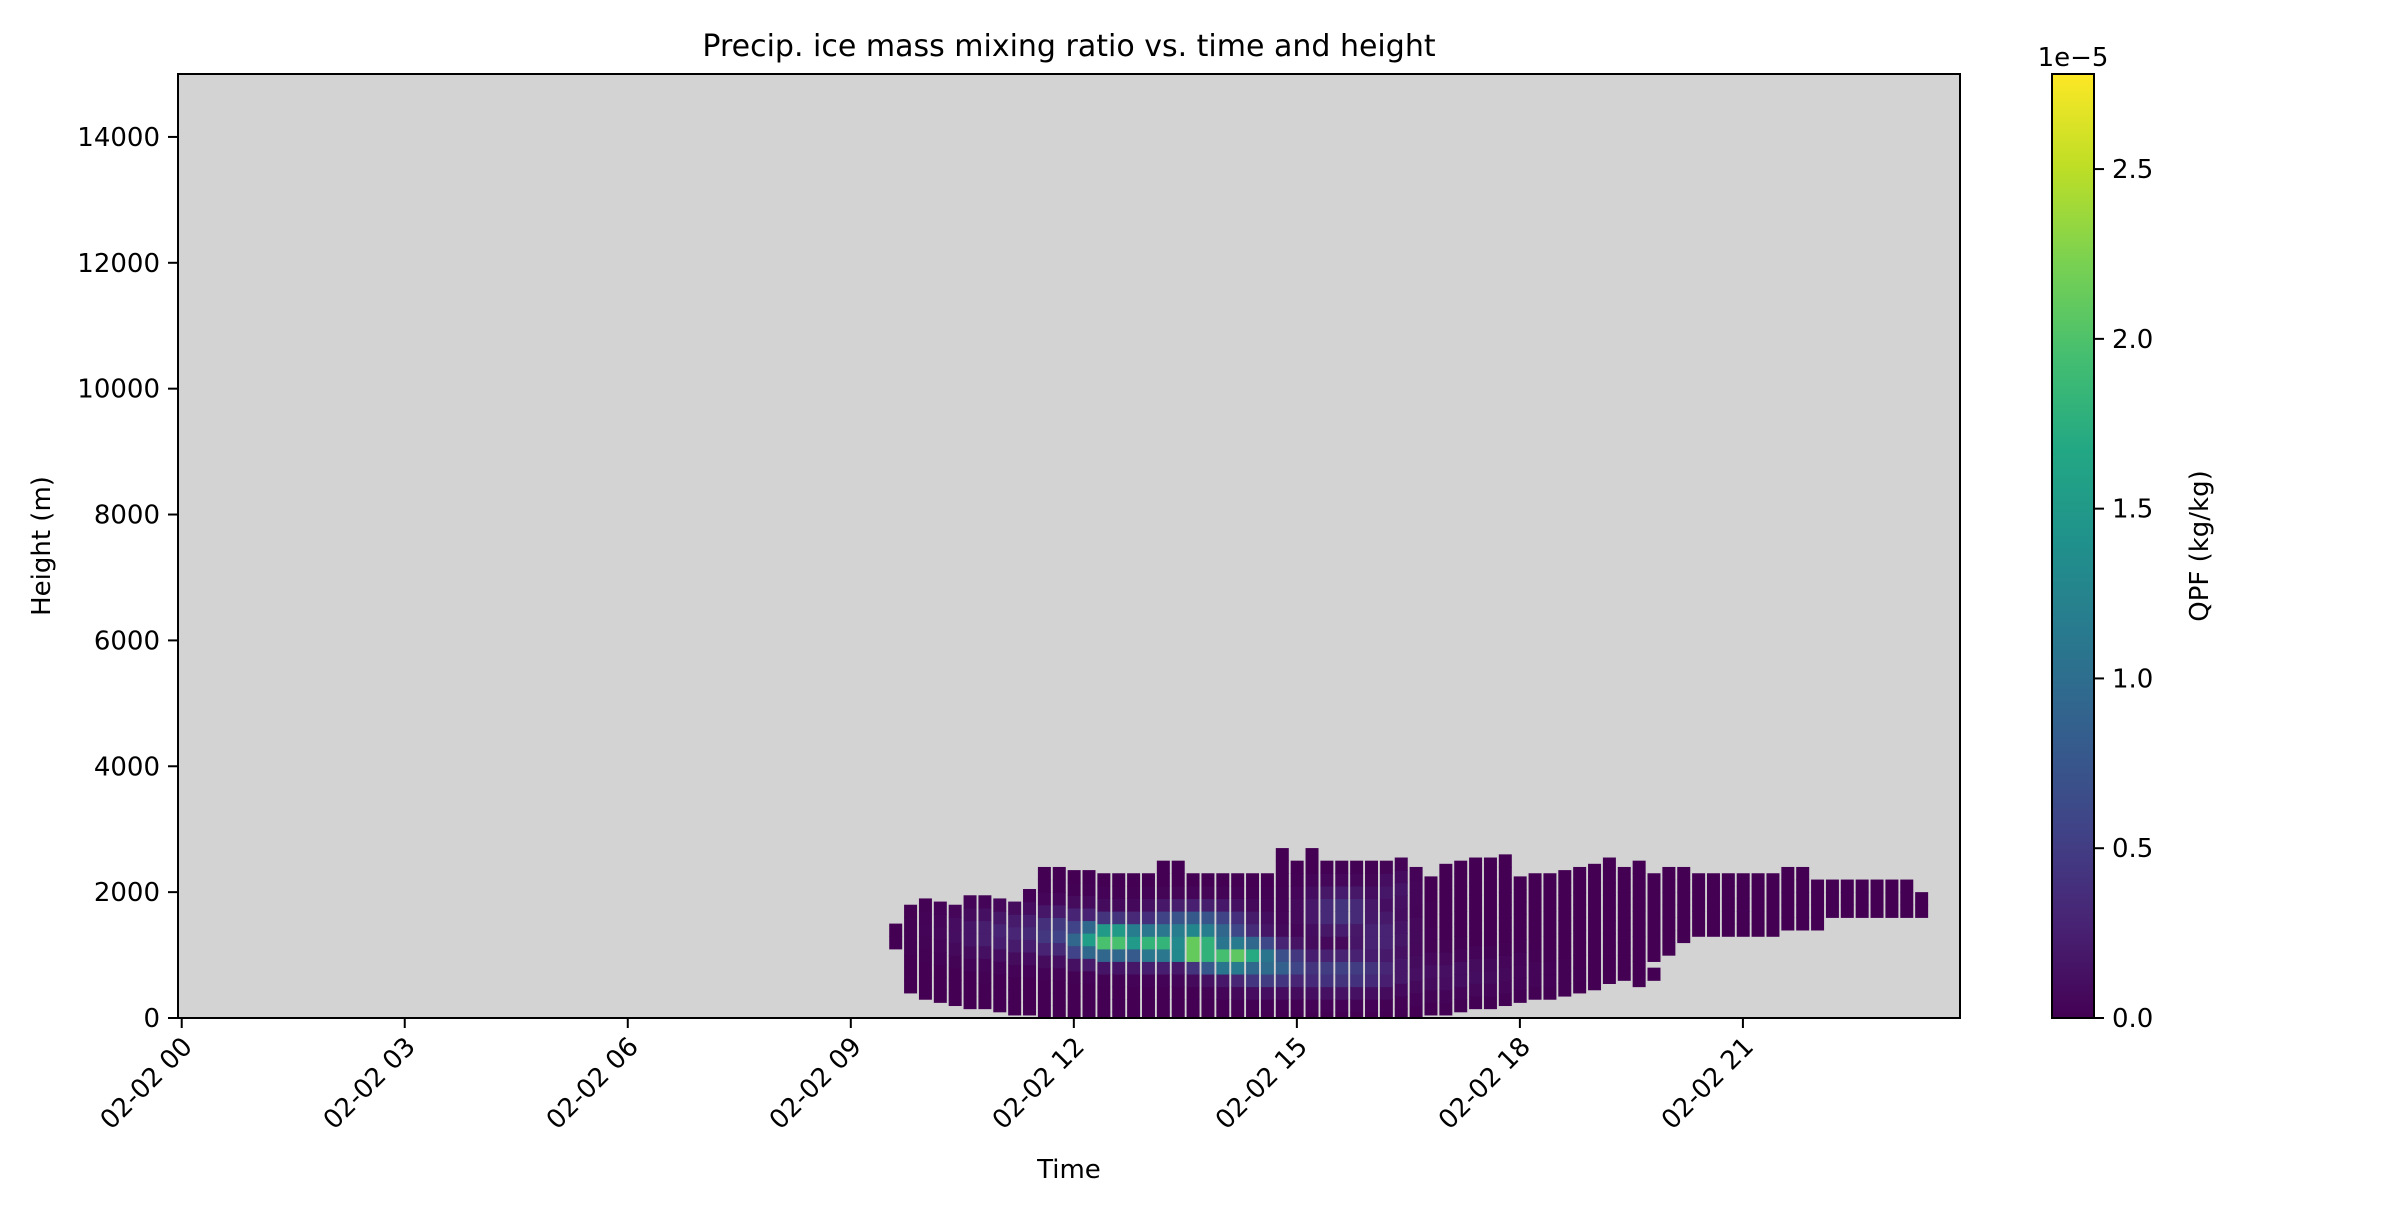 Image resolution: width=2400 pixels, height=1205 pixels. Describe the element at coordinates (2200, 546) in the screenshot. I see `colorbar-label: QPF (kg/kg)` at that location.